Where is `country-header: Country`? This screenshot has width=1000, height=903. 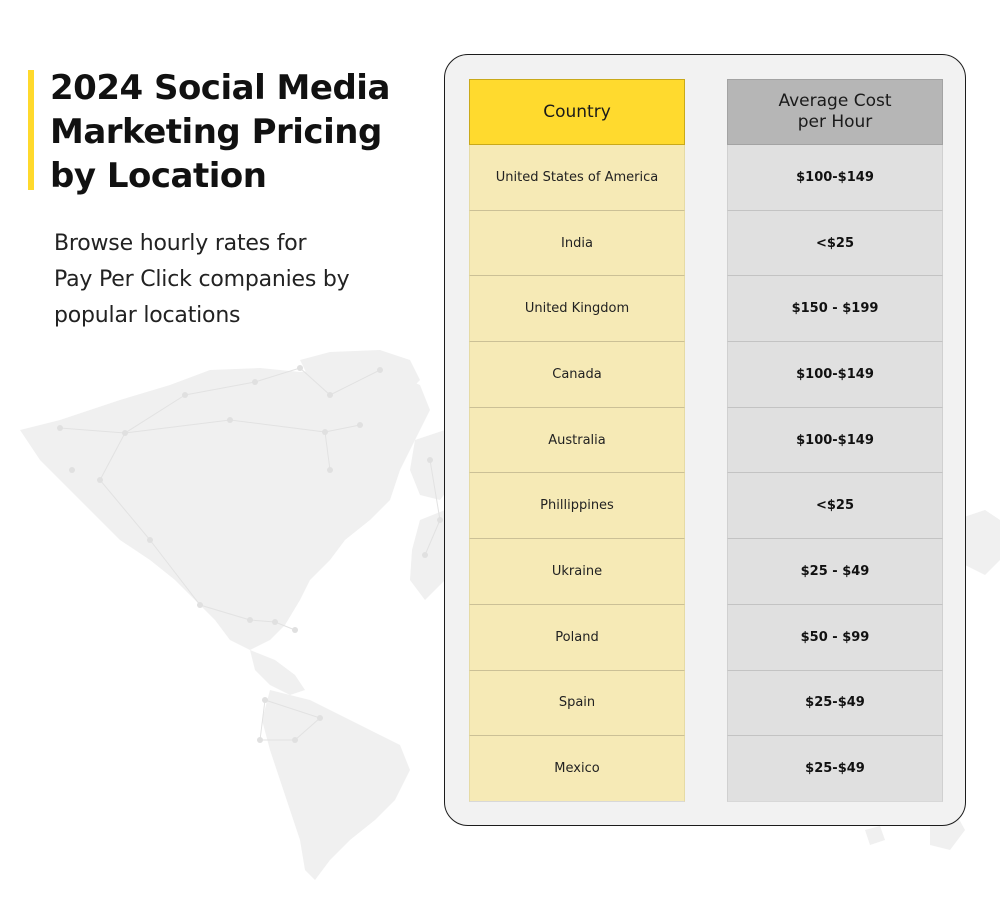
country-header: Country is located at coordinates (577, 112).